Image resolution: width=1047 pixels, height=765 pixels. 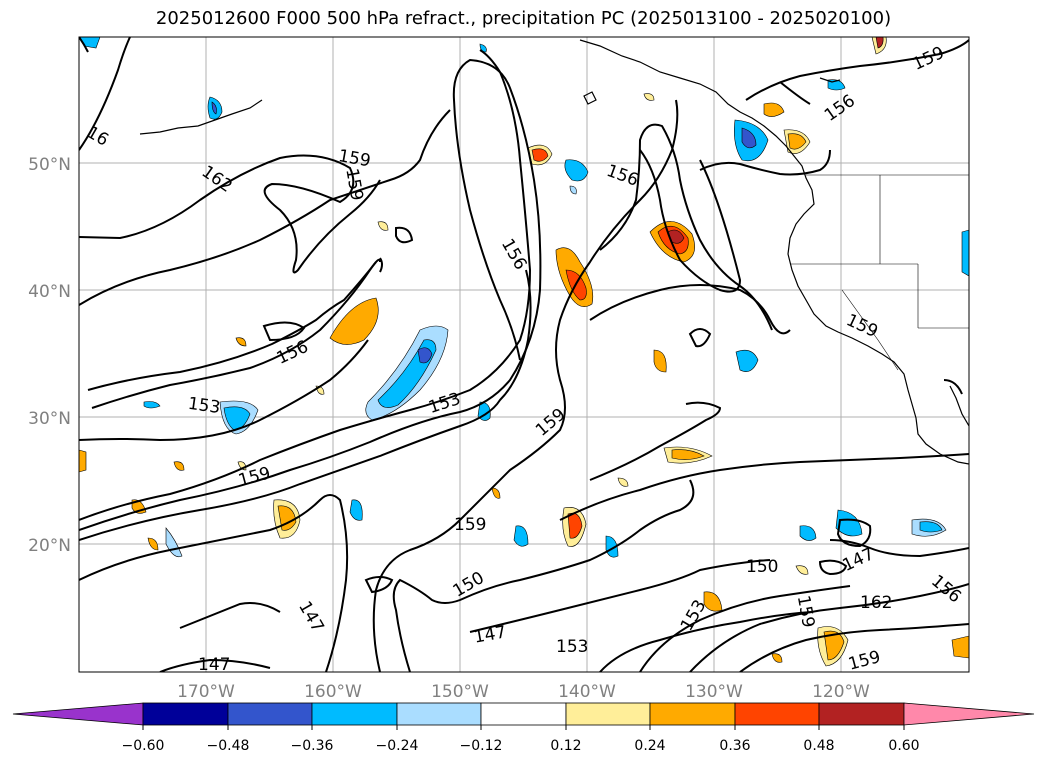 What do you see at coordinates (228, 746) in the screenshot?
I see `colorbar-tick-label: −0.48` at bounding box center [228, 746].